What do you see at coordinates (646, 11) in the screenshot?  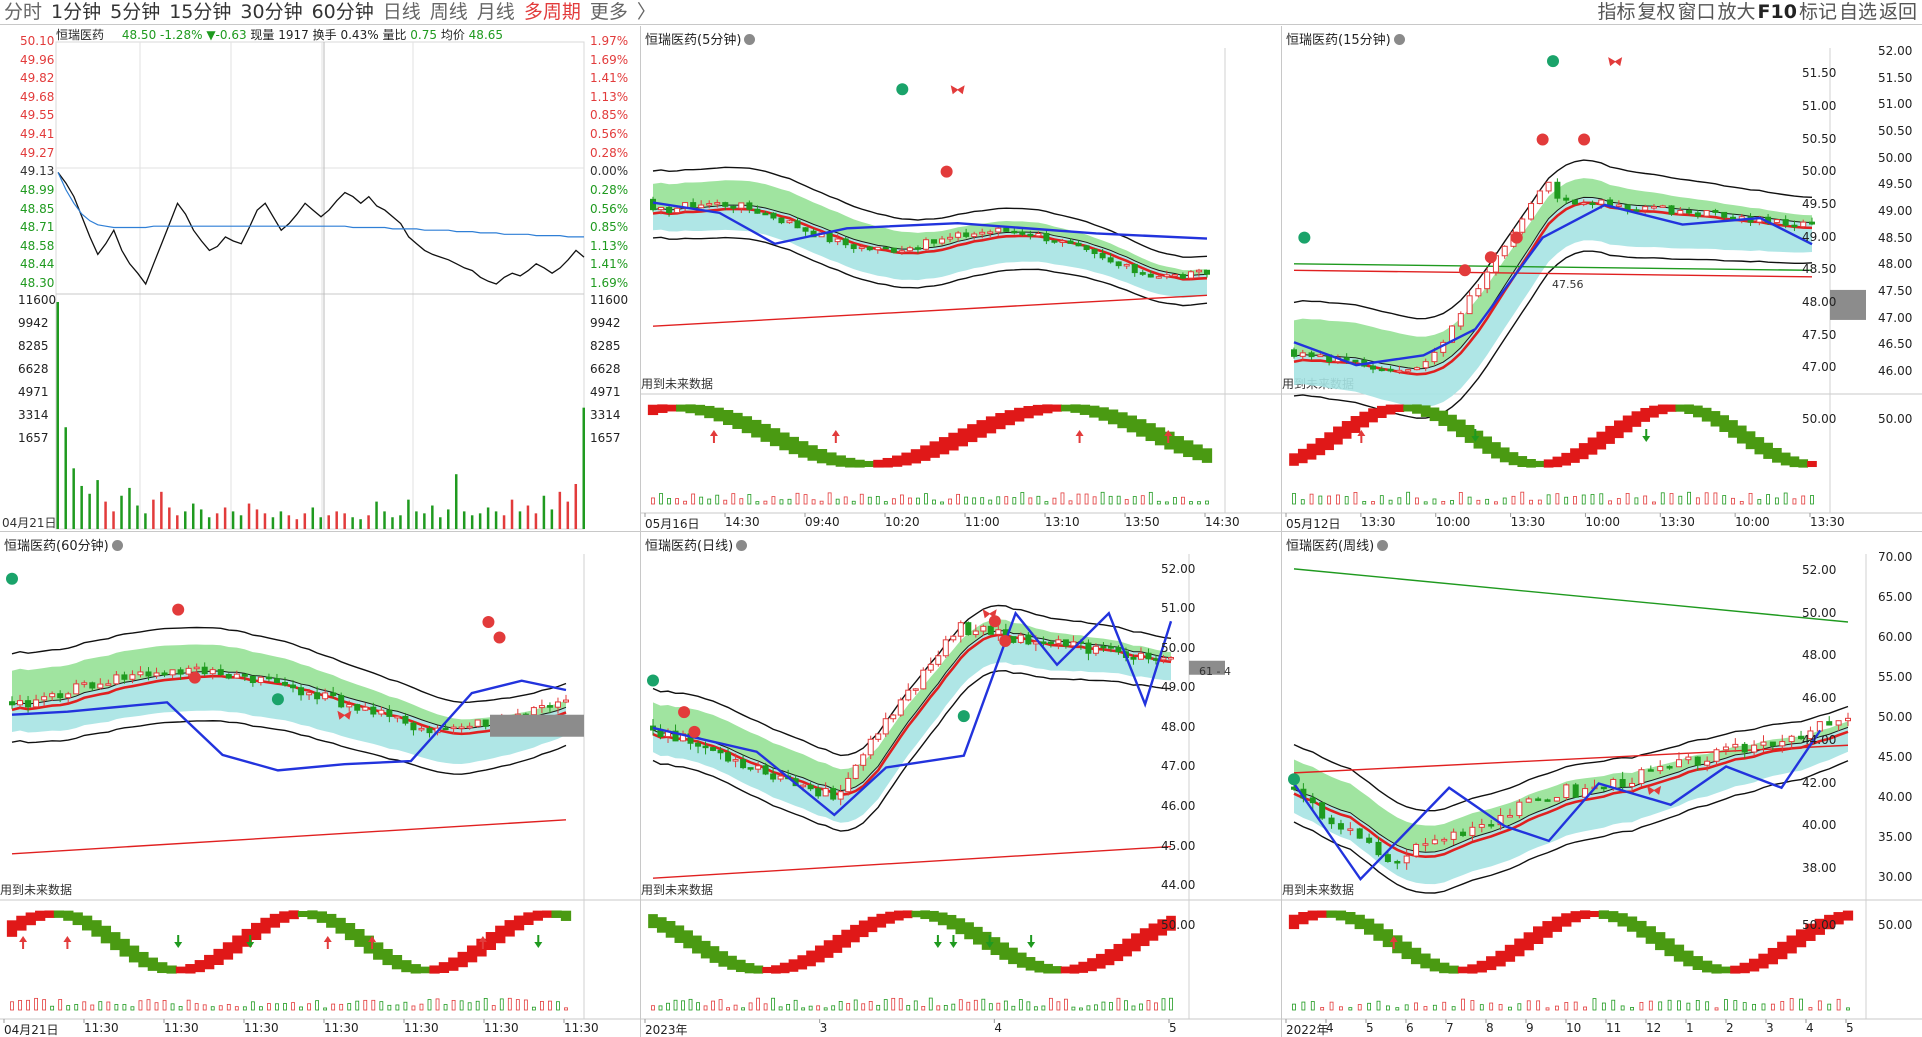 I see `chevron-right-icon: 〉` at bounding box center [646, 11].